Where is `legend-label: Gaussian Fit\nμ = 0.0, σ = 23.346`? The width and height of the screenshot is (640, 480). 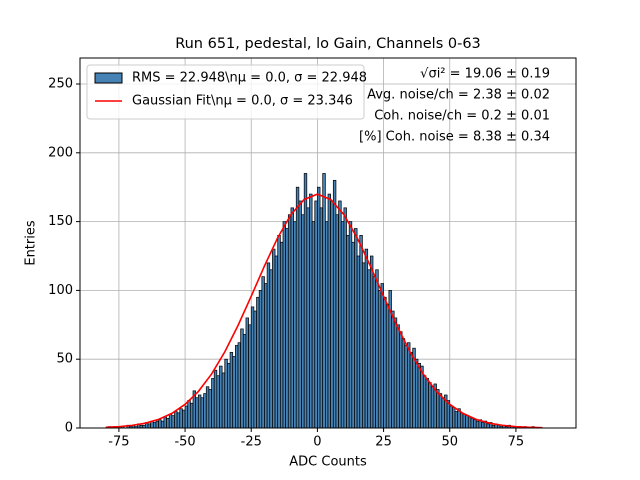 legend-label: Gaussian Fit\nμ = 0.0, σ = 23.346 is located at coordinates (242, 101).